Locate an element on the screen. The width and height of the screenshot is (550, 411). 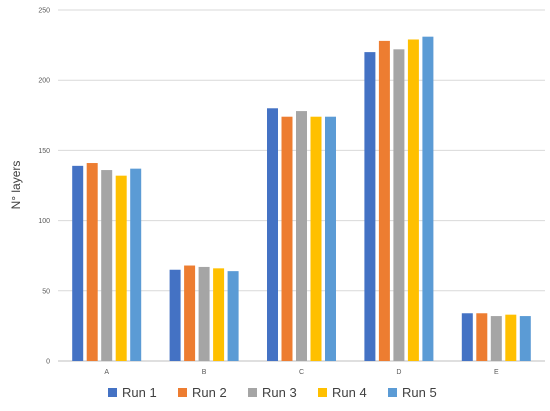
y-tick-label: 100 is located at coordinates (44, 221).